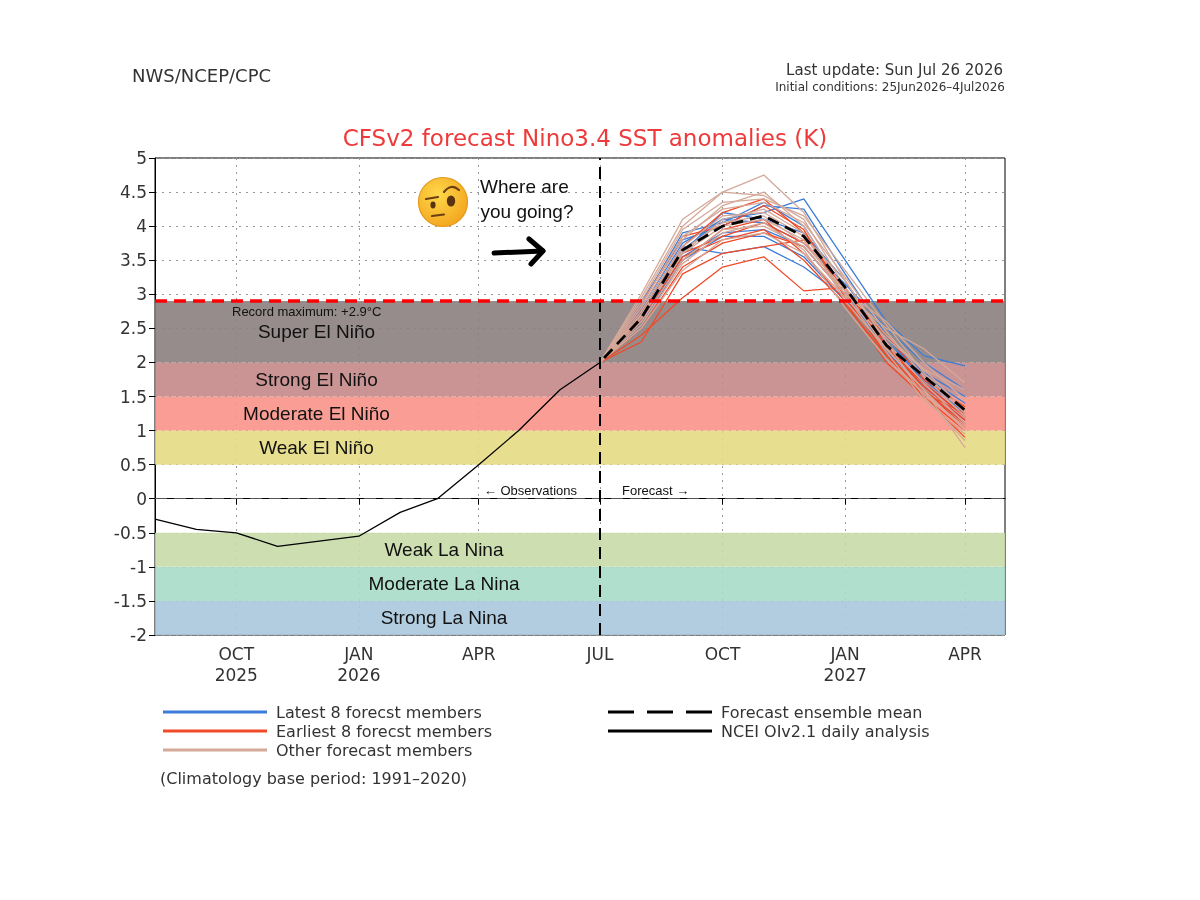 The height and width of the screenshot is (900, 1200). What do you see at coordinates (141, 498) in the screenshot?
I see `y-tick-label: 0` at bounding box center [141, 498].